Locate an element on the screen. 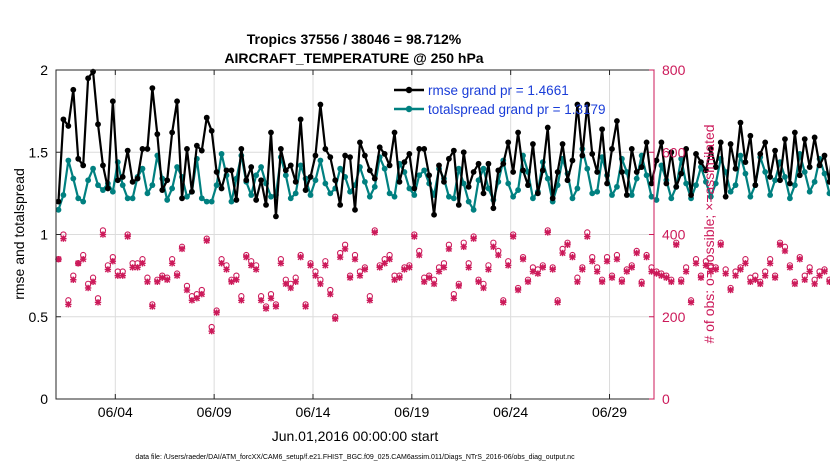 The width and height of the screenshot is (830, 470). y-tick-label-right: 200 is located at coordinates (674, 317).